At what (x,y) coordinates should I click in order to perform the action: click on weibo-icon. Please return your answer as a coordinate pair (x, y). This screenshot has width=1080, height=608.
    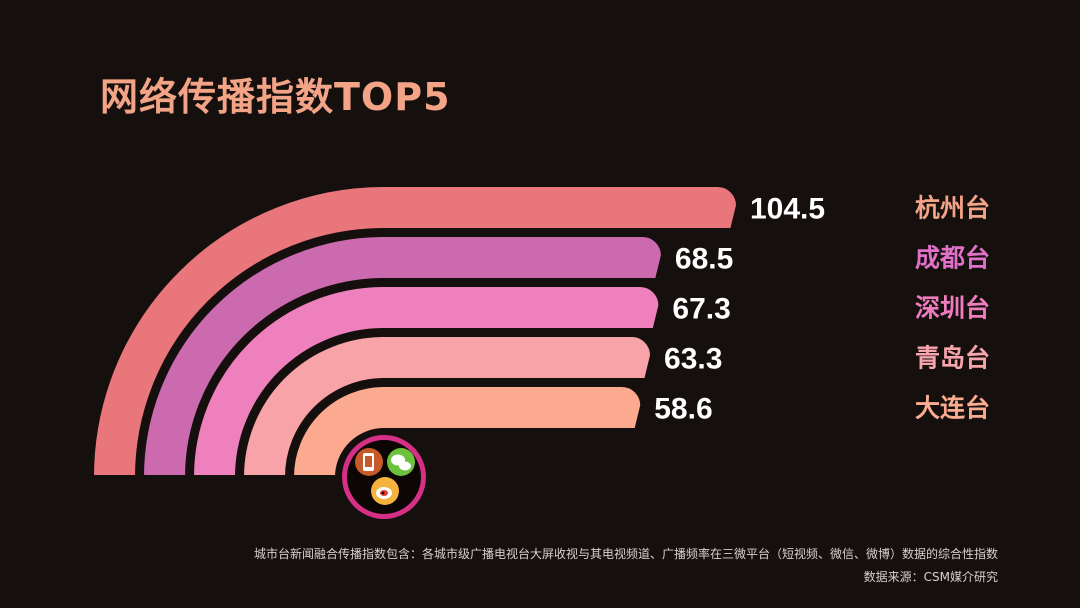
    Looking at the image, I should click on (385, 491).